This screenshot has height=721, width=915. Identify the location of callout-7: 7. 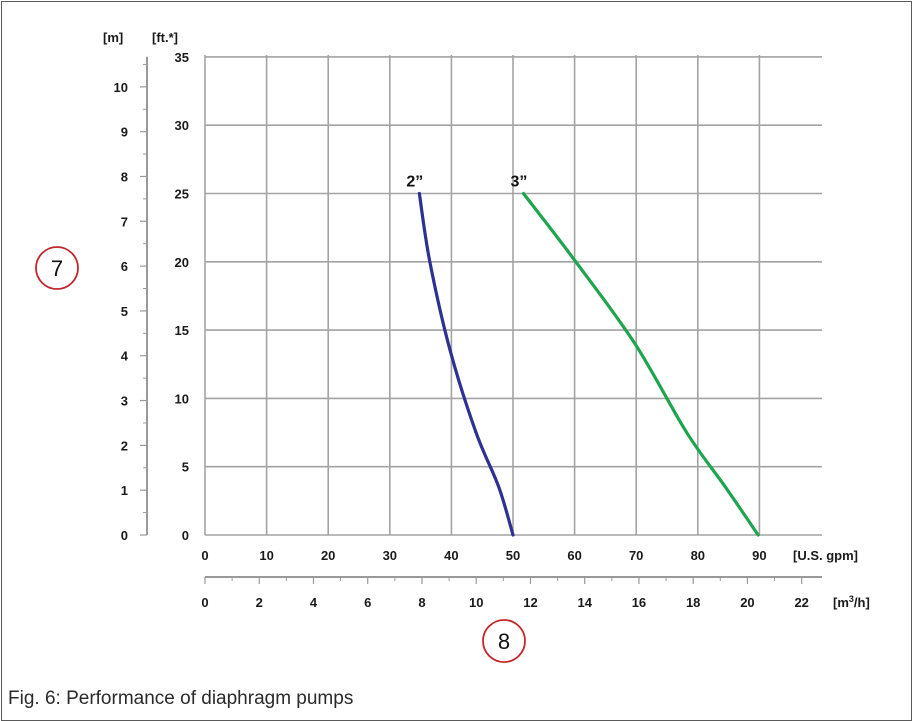
(57, 268).